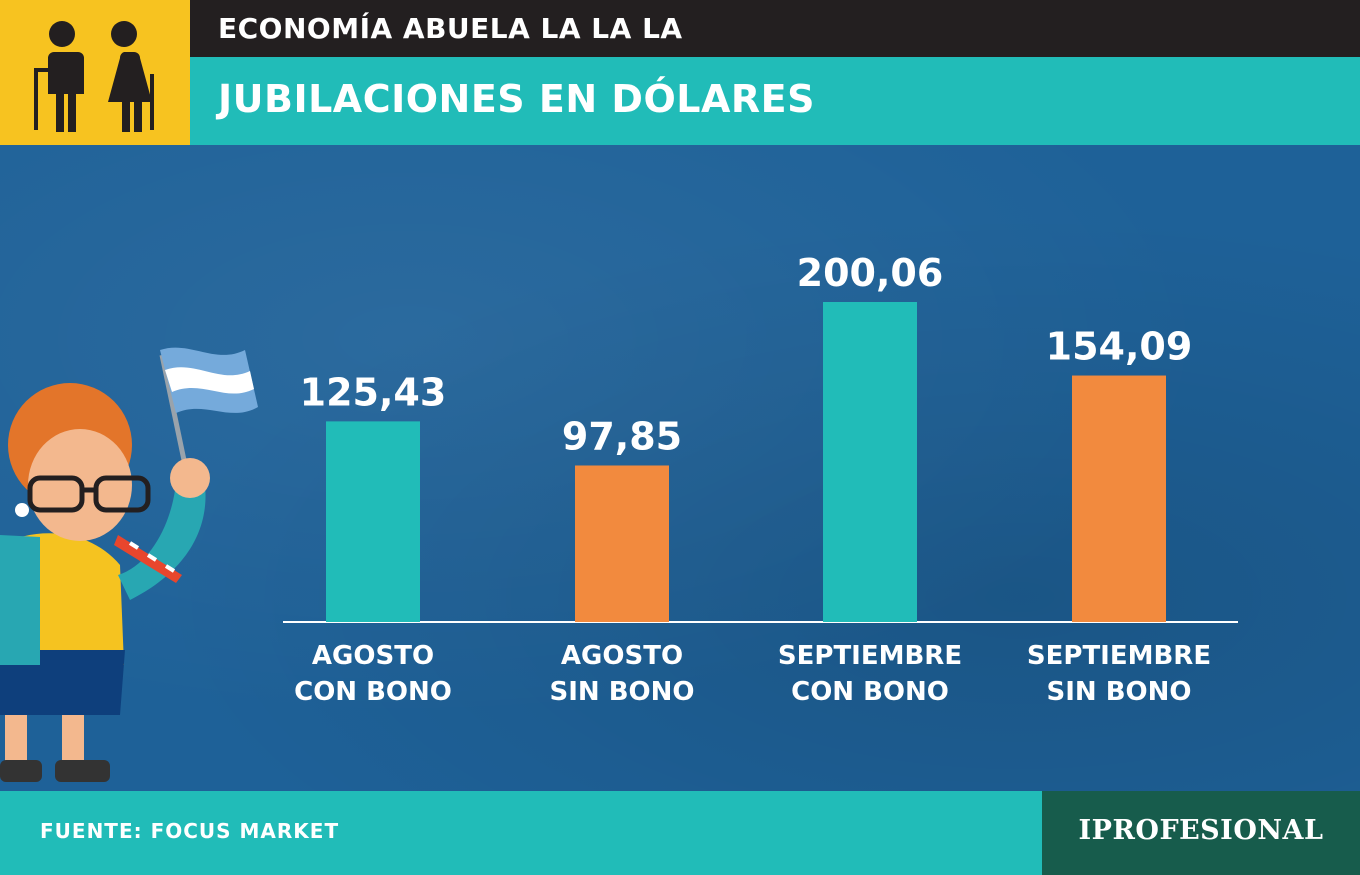 This screenshot has height=875, width=1360. Describe the element at coordinates (1119, 347) in the screenshot. I see `bar-value-label: 154,09` at that location.